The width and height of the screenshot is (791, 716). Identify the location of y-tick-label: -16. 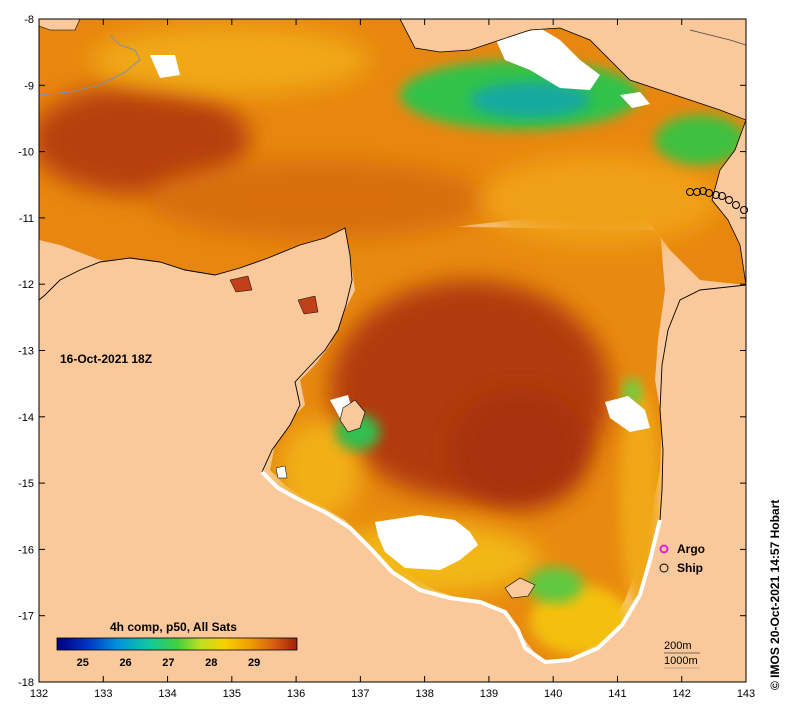
(26, 550).